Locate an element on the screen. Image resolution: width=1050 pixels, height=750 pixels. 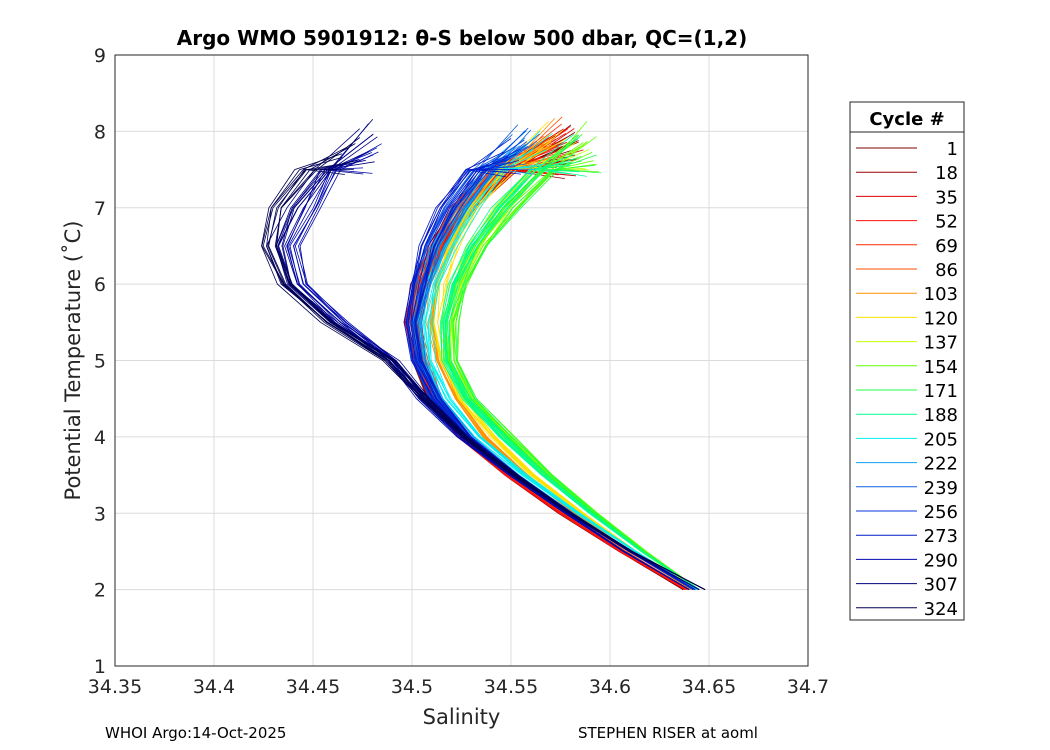
y-tick-label: 6 is located at coordinates (100, 285).